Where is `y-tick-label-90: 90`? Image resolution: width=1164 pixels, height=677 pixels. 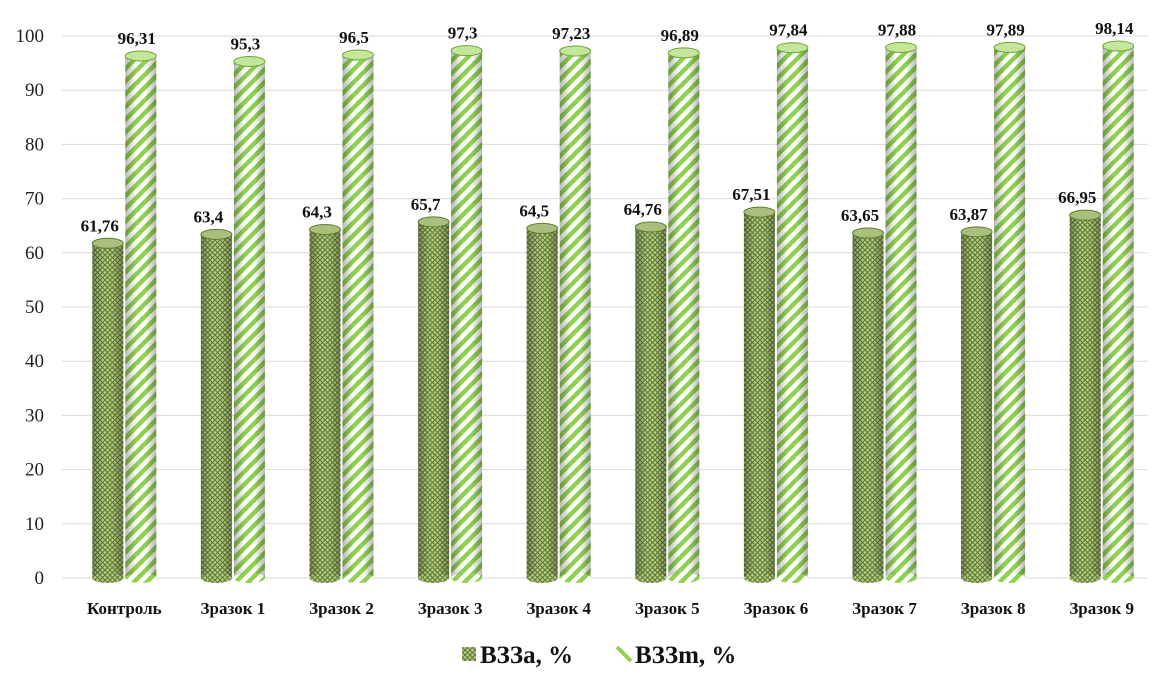
y-tick-label-90: 90 is located at coordinates (34, 90).